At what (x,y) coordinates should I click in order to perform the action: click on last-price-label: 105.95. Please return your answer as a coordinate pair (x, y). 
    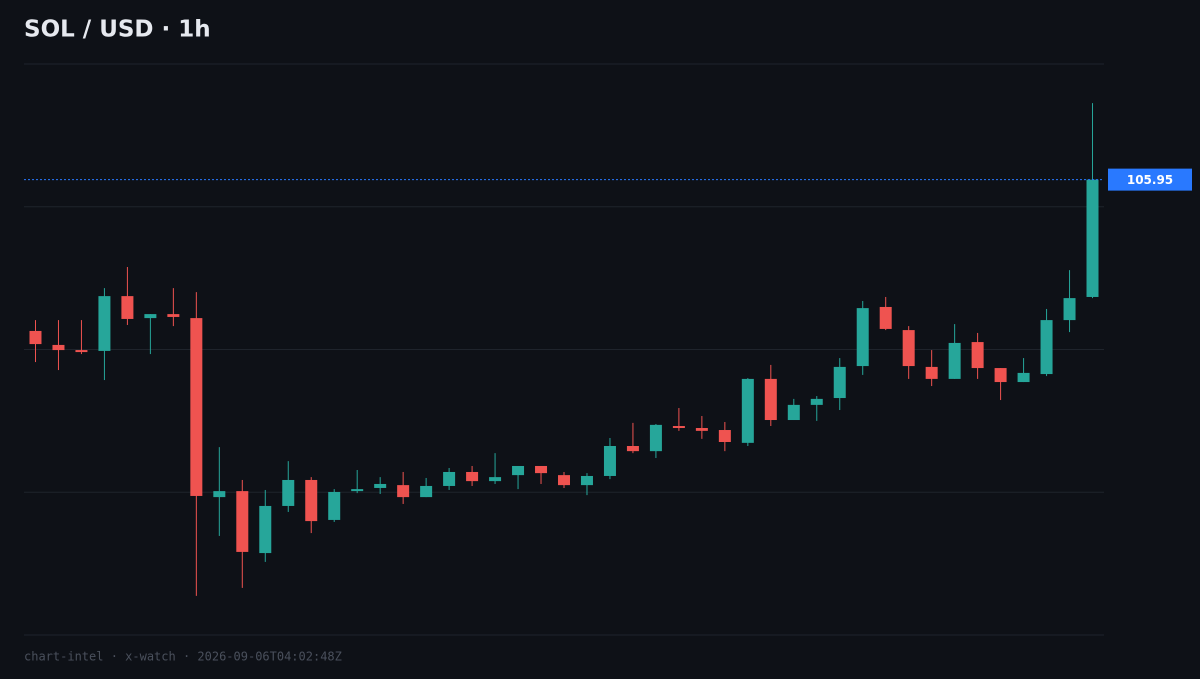
    Looking at the image, I should click on (1150, 180).